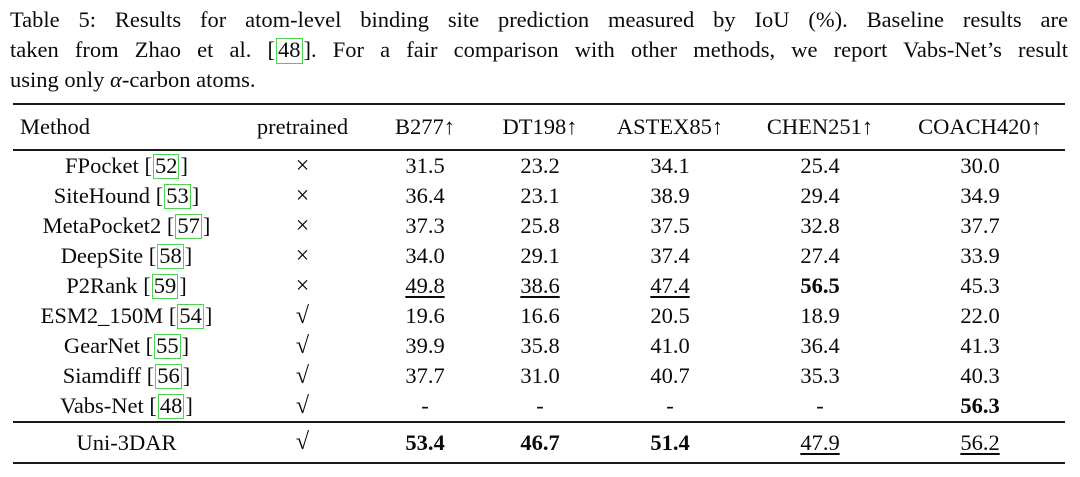 The height and width of the screenshot is (477, 1080). Describe the element at coordinates (539, 80) in the screenshot. I see `caption-line-3: using only α-carbon atoms.` at that location.